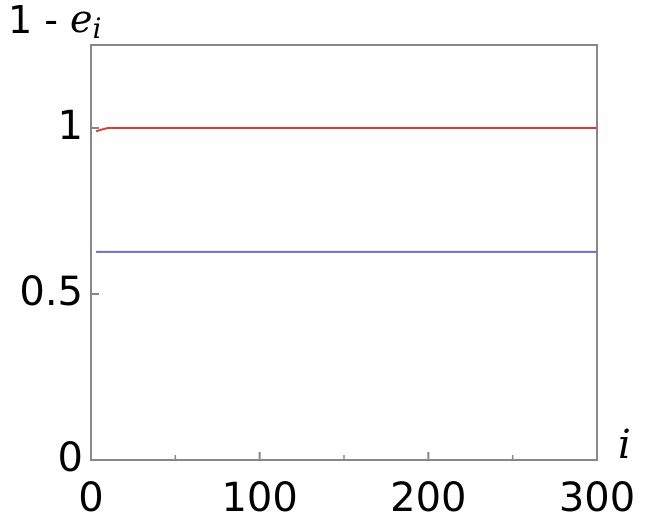  Describe the element at coordinates (90, 498) in the screenshot. I see `x-tick-label: 0` at that location.